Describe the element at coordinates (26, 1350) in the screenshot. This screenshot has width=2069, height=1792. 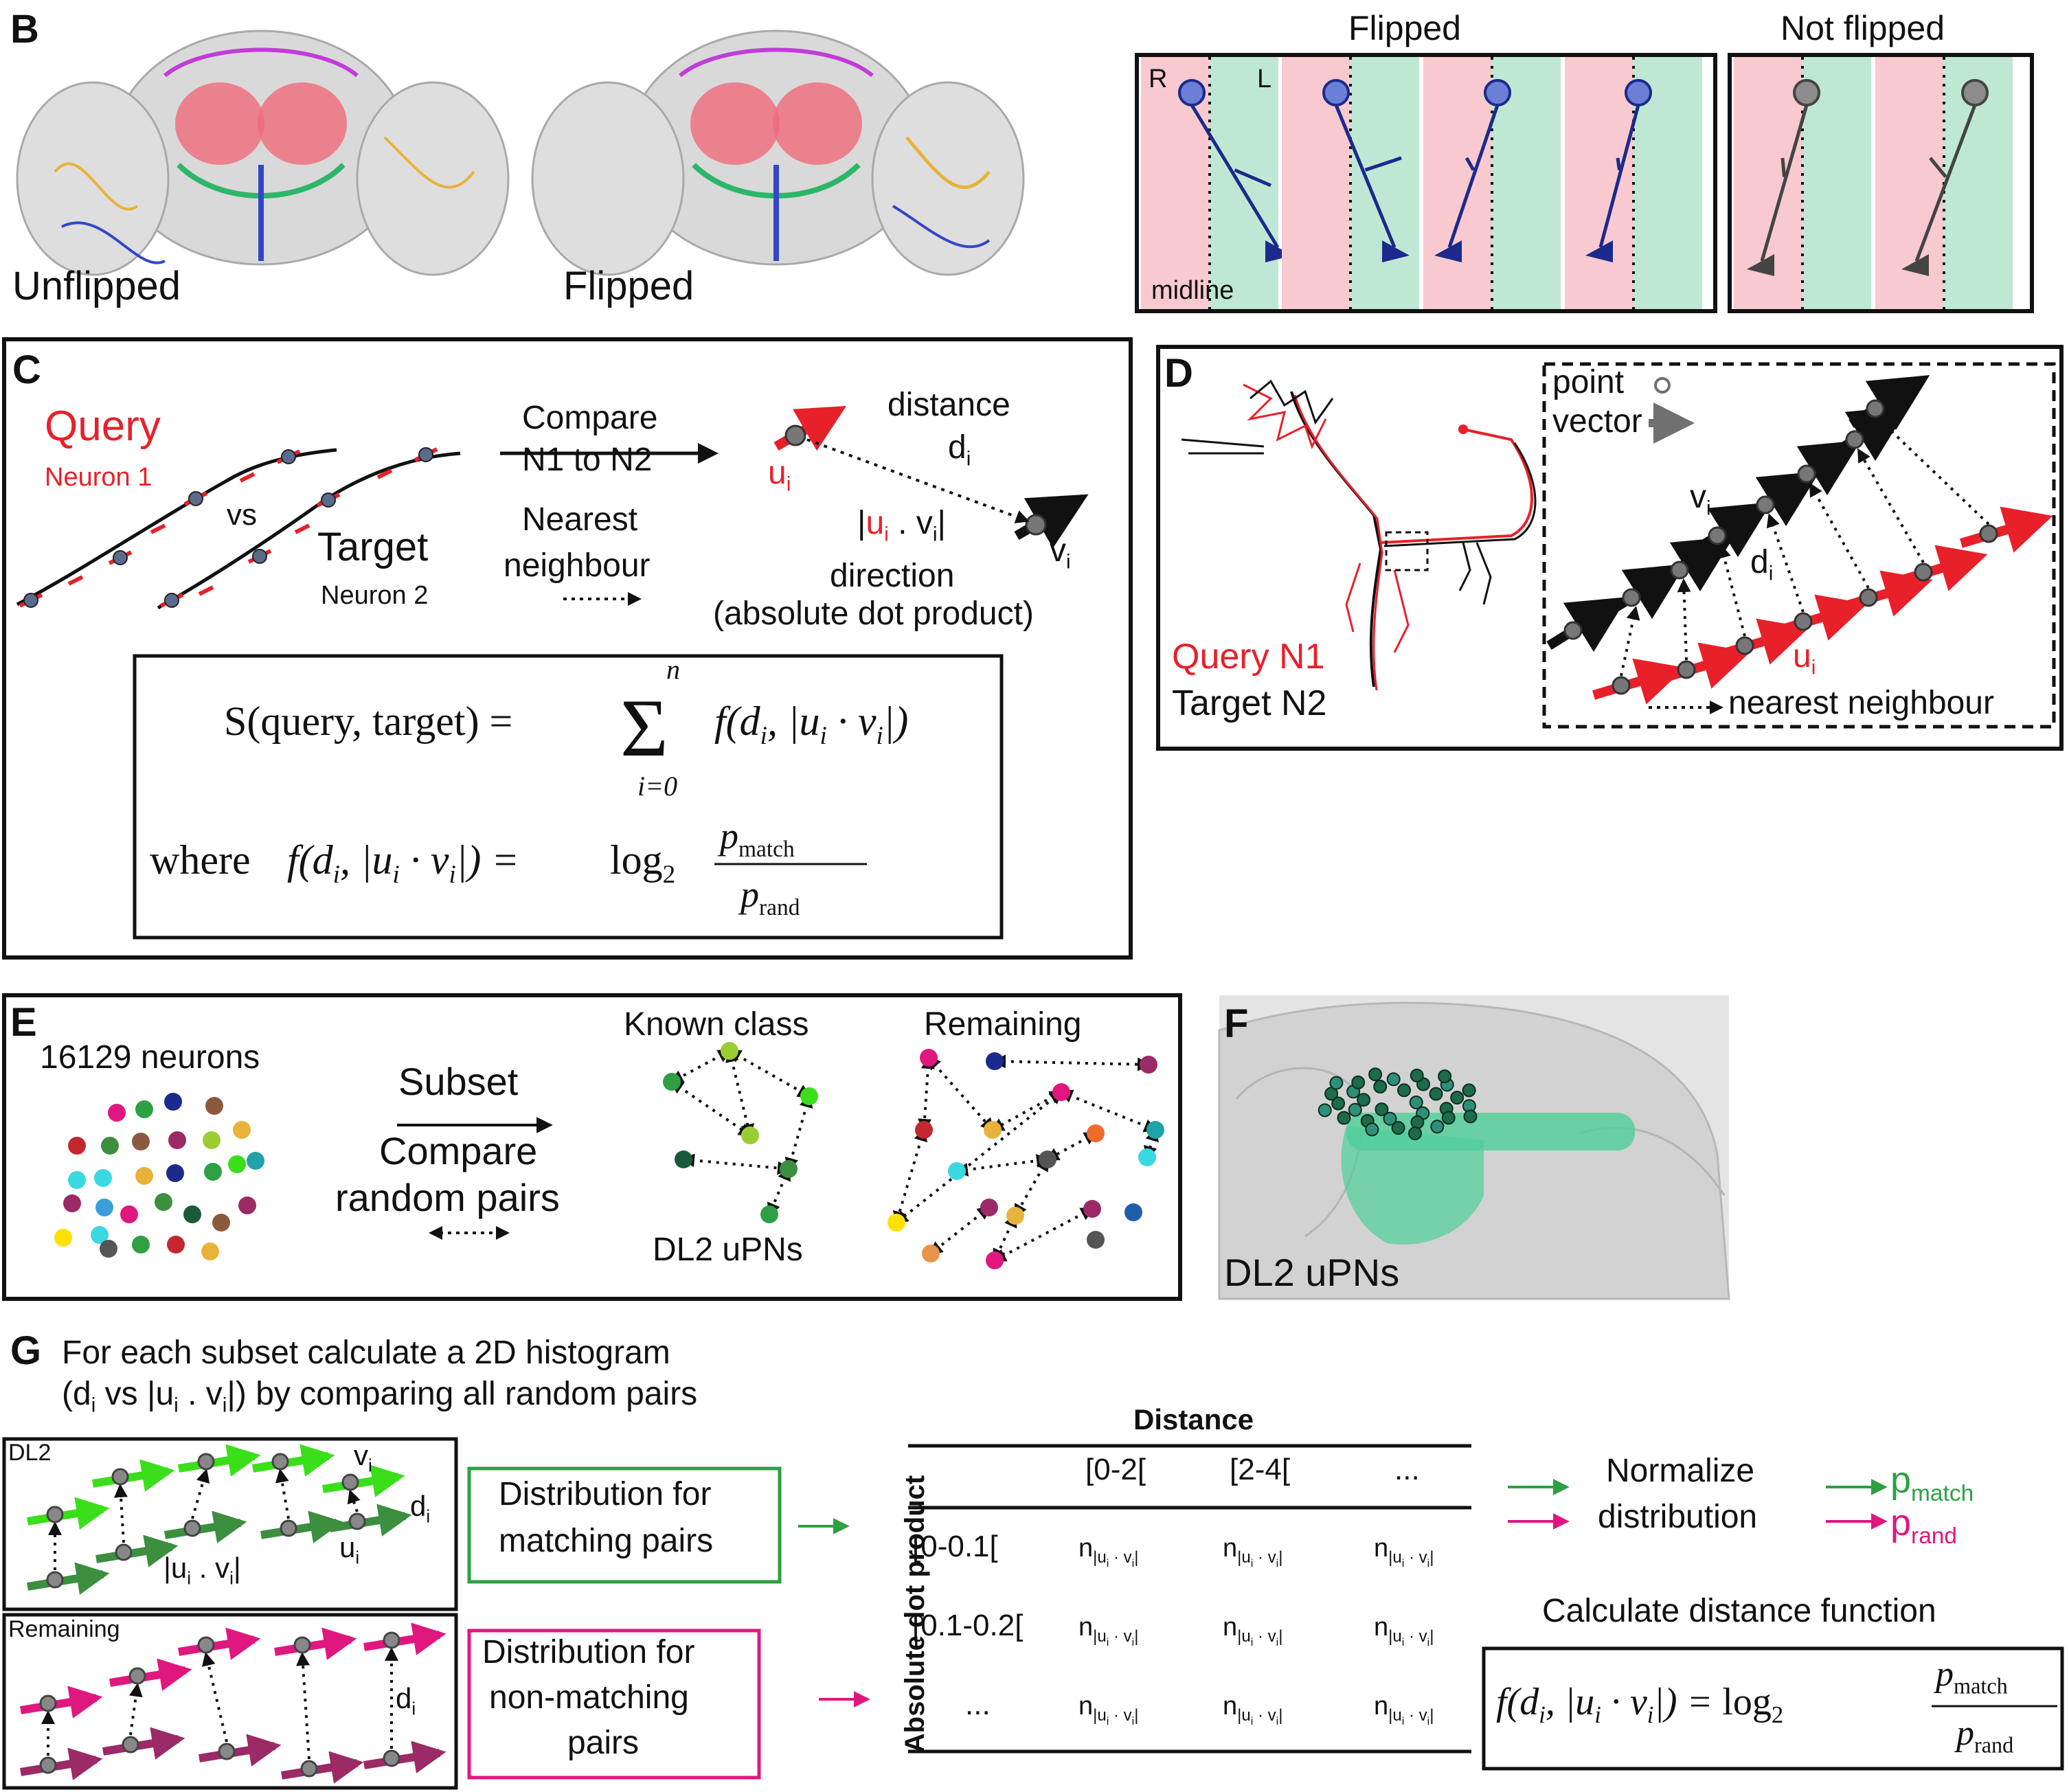
I see `panel-letter-g: G` at that location.